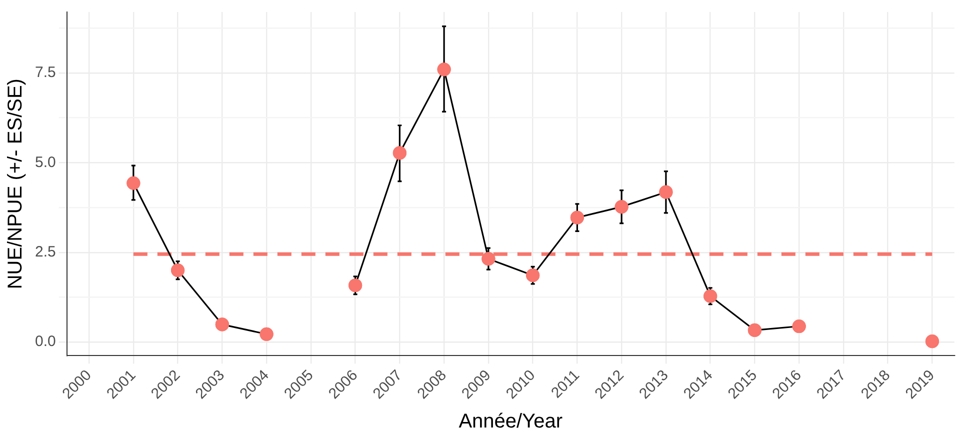 This screenshot has width=962, height=438. Describe the element at coordinates (15, 184) in the screenshot. I see `y-axis-title: NUE/NPUE (+/- ES/SE)` at that location.